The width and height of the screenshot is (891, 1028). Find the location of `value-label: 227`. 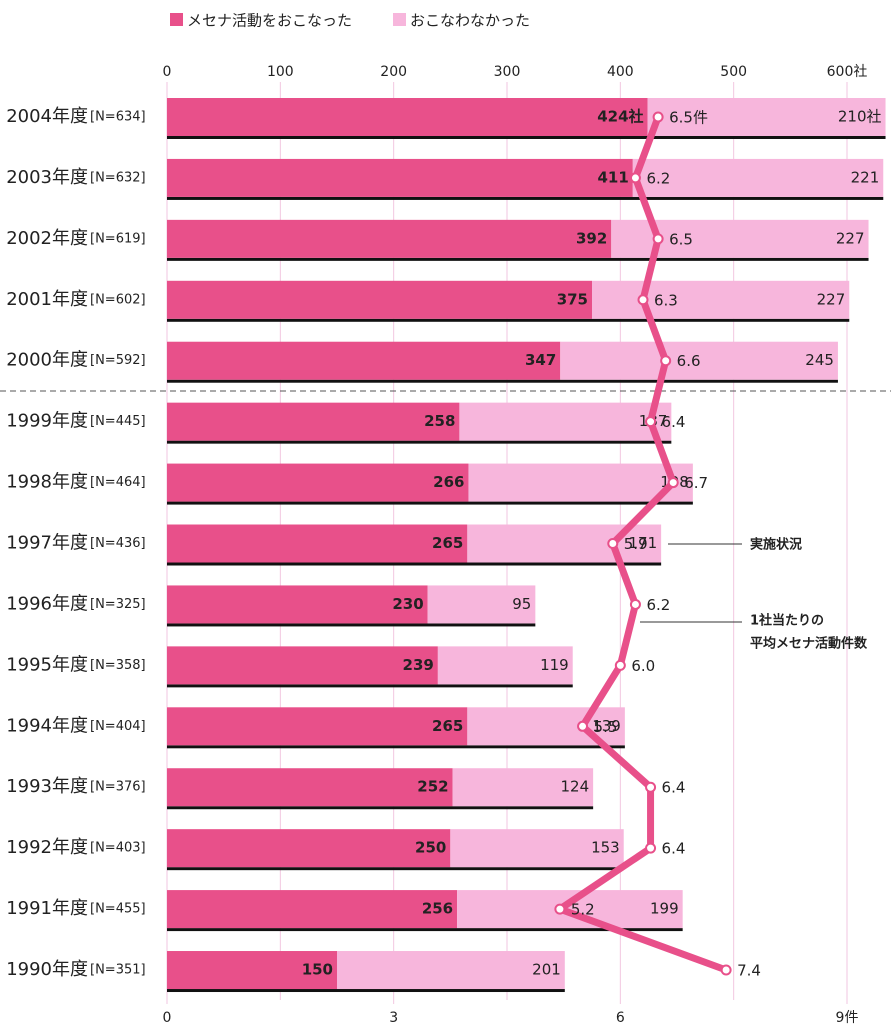

value-label: 227 is located at coordinates (831, 299).